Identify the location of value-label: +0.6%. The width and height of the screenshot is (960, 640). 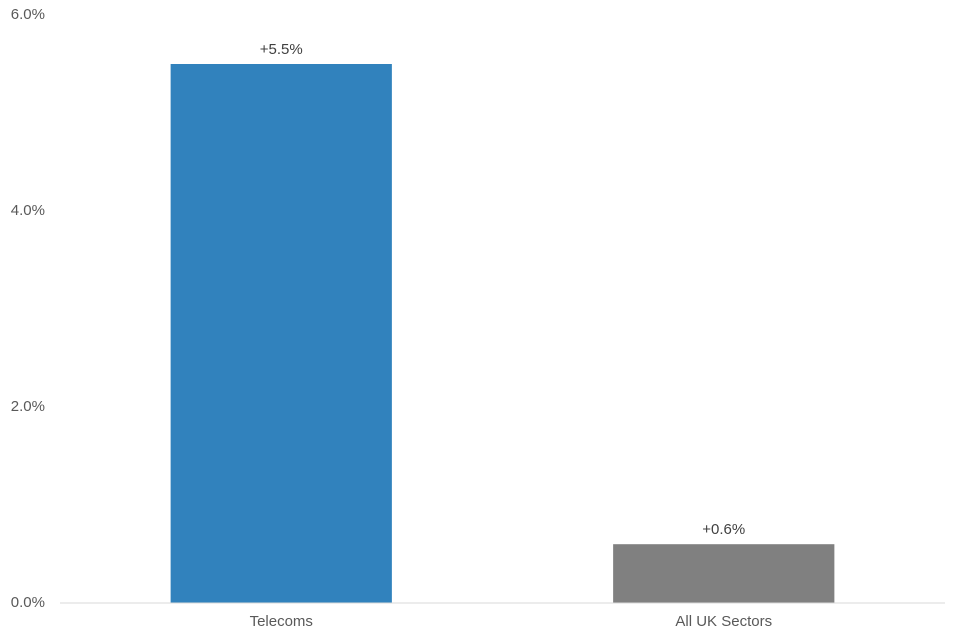
(723, 529).